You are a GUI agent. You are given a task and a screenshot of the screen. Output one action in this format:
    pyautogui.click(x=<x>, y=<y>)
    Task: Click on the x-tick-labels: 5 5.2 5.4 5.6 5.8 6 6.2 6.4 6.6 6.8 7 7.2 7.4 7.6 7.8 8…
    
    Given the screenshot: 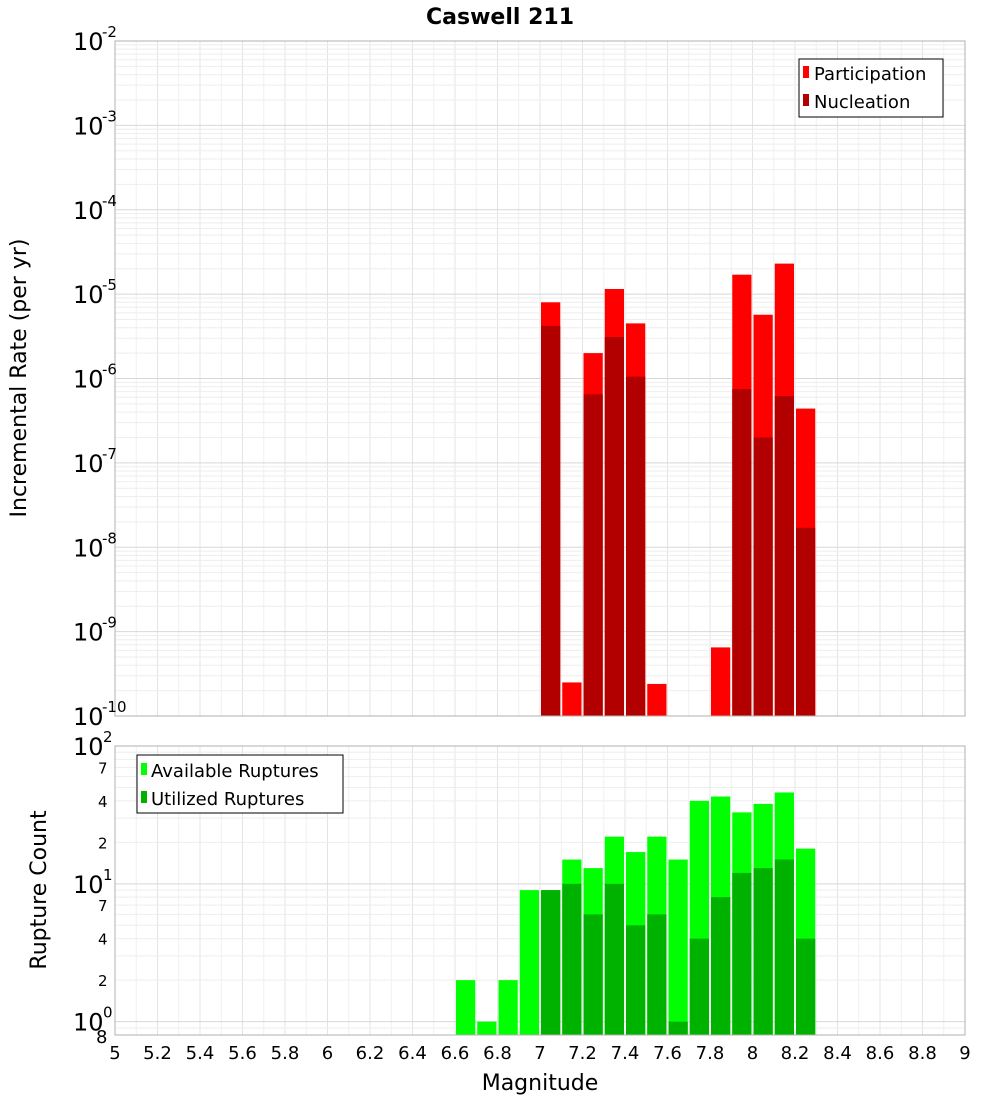 What is the action you would take?
    pyautogui.click(x=539, y=1053)
    